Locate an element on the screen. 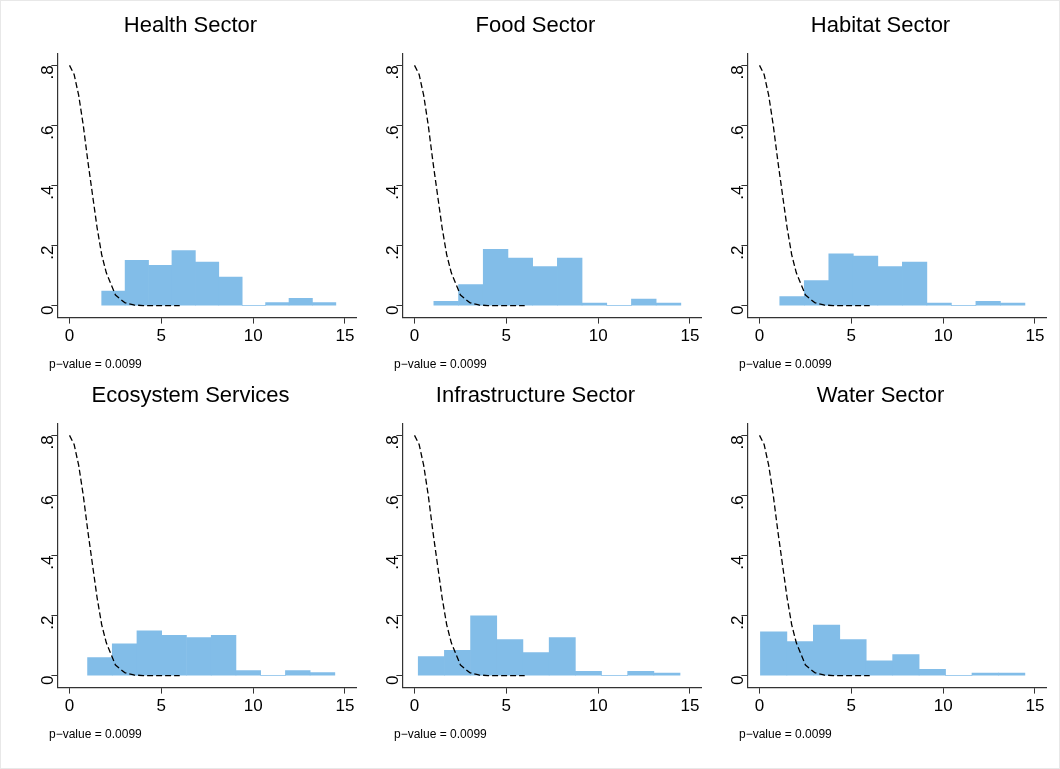 This screenshot has width=1060, height=769. chart-title: Habitat Sector is located at coordinates (880, 25).